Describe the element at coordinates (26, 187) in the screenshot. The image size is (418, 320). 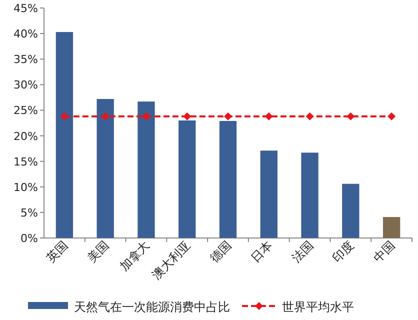
I see `y-tick-label: 10%` at that location.